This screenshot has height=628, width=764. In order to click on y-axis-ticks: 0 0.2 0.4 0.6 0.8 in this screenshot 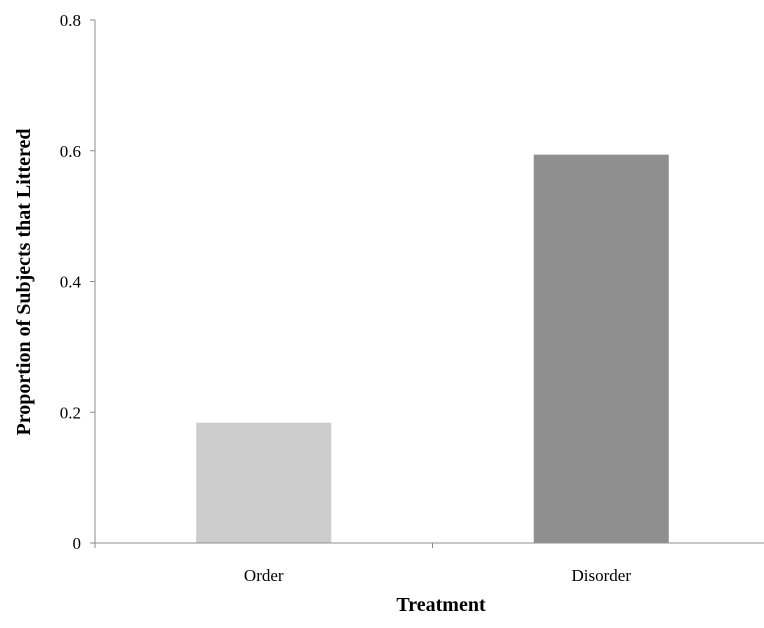, I will do `click(77, 282)`.